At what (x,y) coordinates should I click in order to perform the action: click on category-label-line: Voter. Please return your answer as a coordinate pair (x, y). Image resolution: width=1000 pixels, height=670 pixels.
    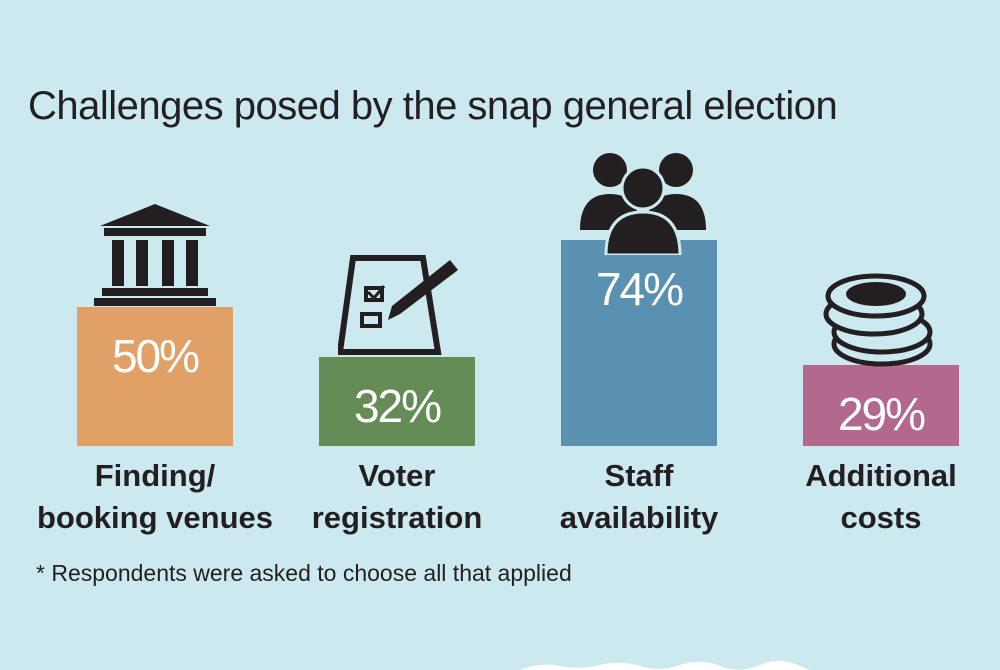
    Looking at the image, I should click on (397, 475).